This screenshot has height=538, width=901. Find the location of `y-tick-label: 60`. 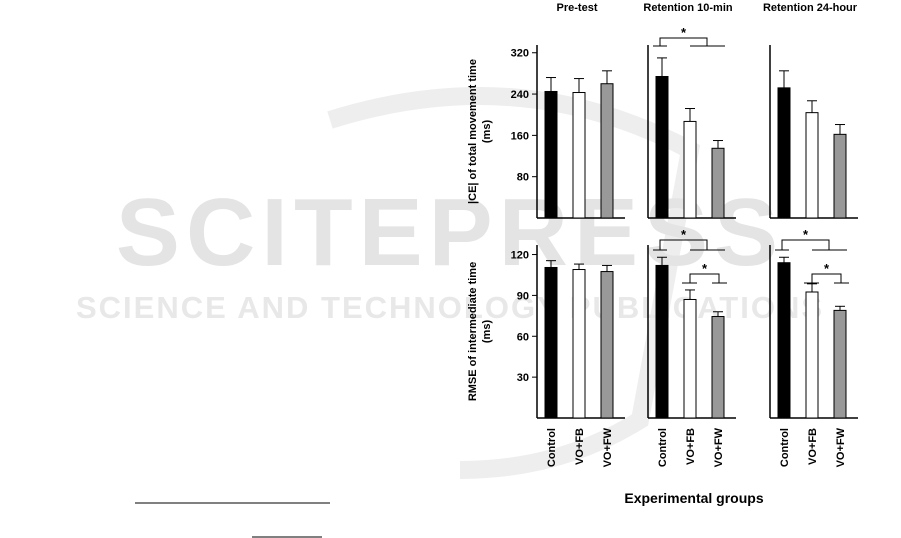

y-tick-label: 60 is located at coordinates (523, 337).